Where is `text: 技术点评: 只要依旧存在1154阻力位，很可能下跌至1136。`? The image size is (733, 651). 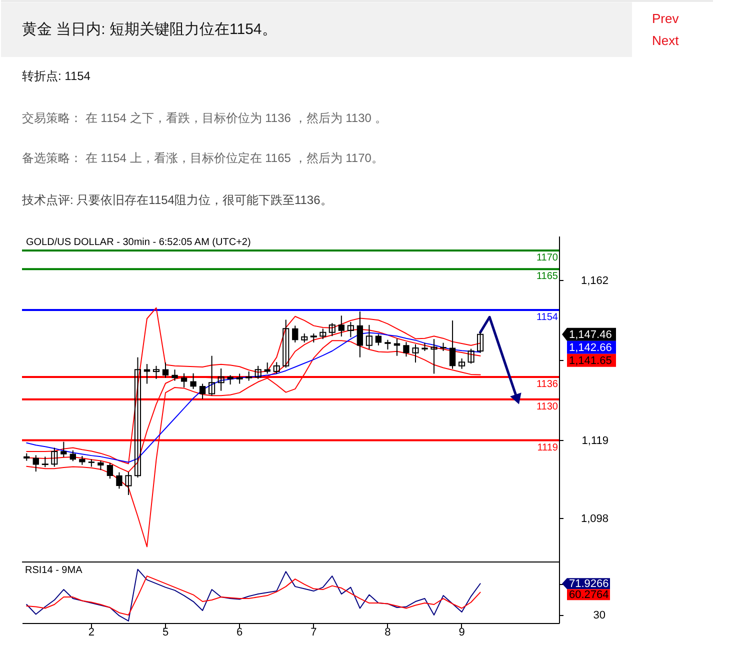 text: 技术点评: 只要依旧存在1154阻力位，很可能下跌至1136。 is located at coordinates (176, 200).